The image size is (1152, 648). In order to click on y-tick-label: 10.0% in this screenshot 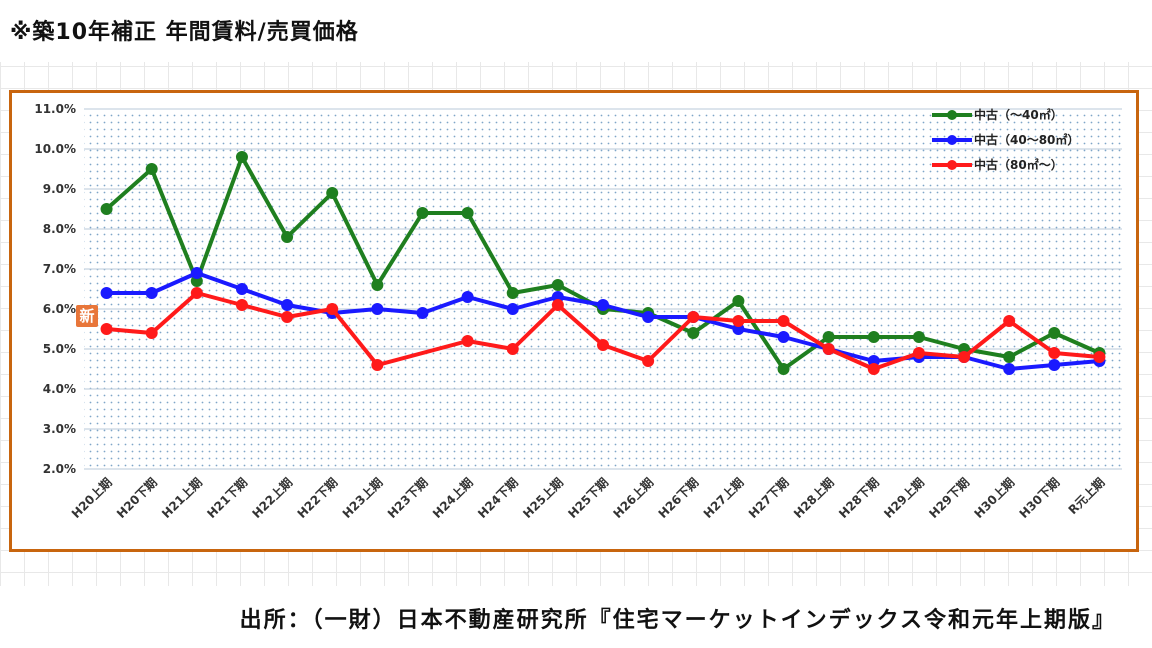, I will do `click(55, 149)`.